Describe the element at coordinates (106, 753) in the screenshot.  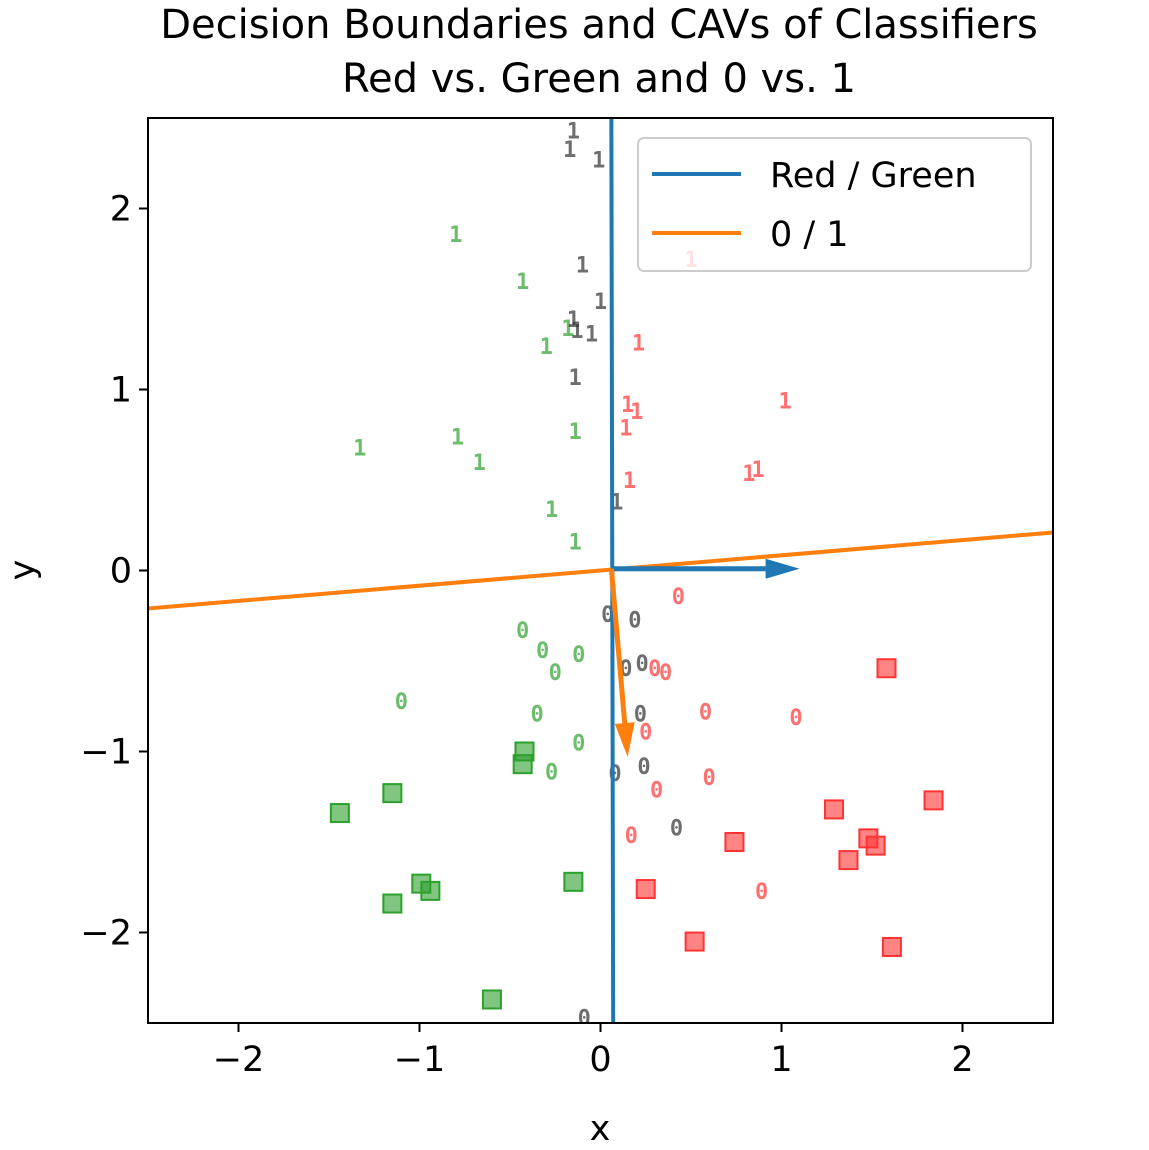
I see `y-tick-label: −1` at that location.